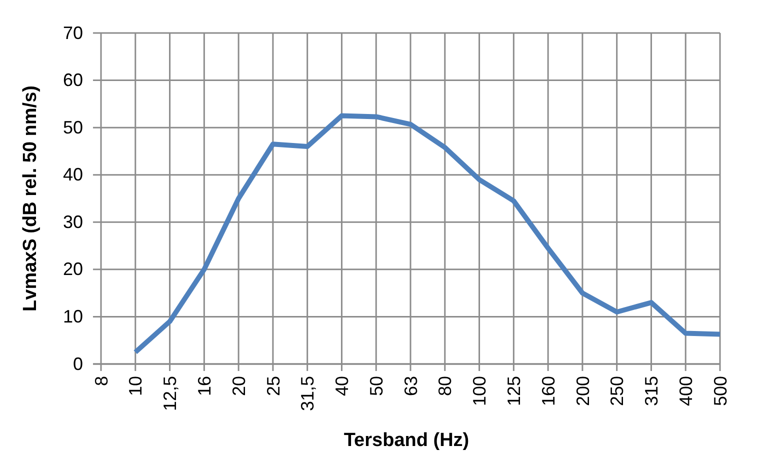  I want to click on x-tick-label: 80, so click(445, 386).